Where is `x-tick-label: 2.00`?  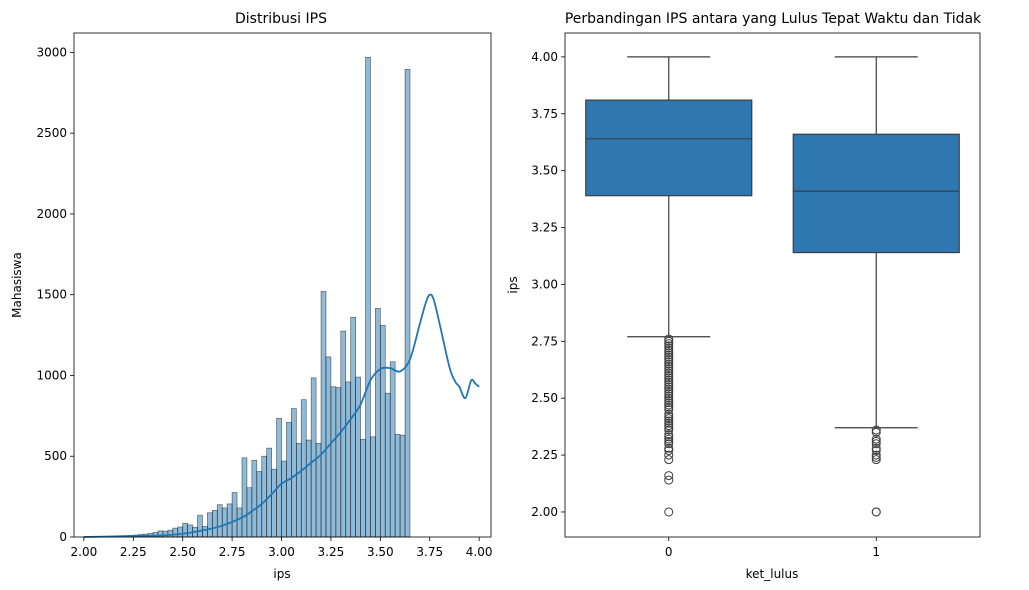
x-tick-label: 2.00 is located at coordinates (84, 552).